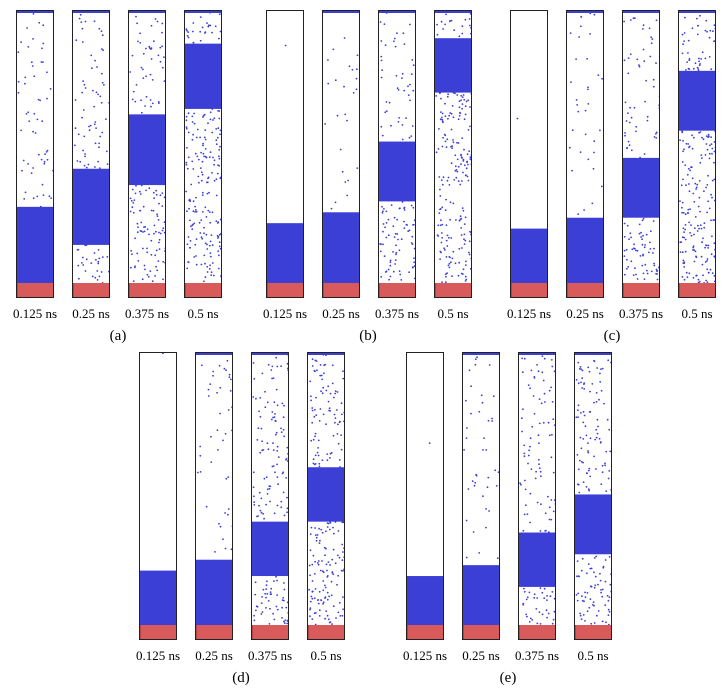  I want to click on panel-label: (a), so click(118, 336).